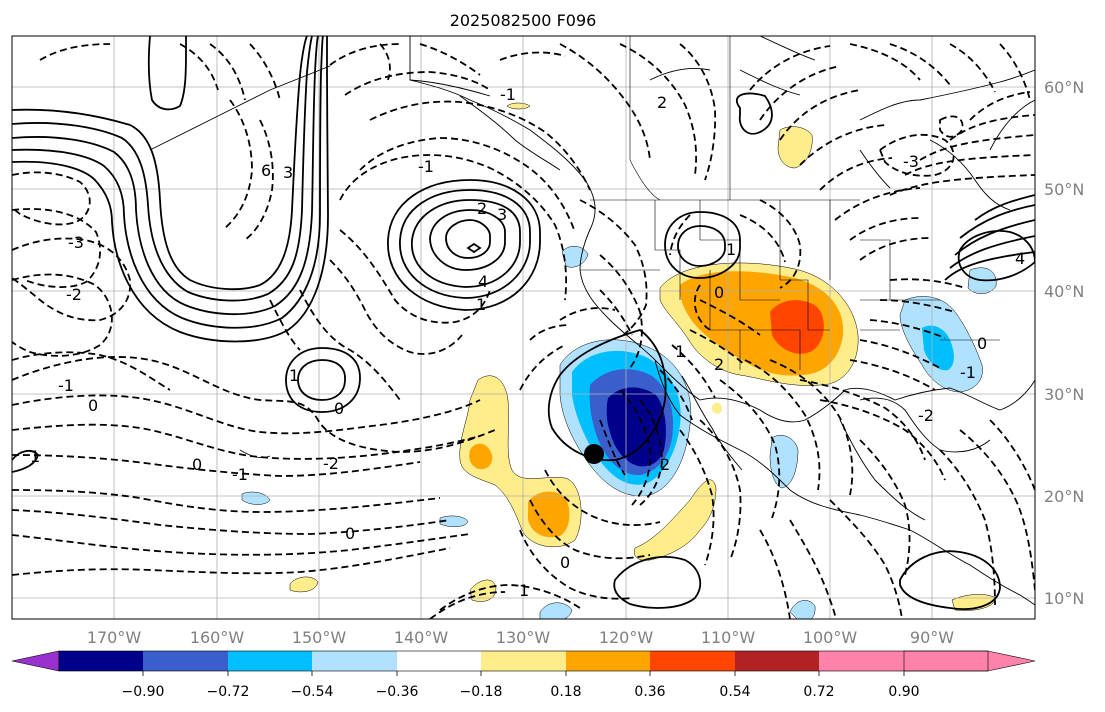 The height and width of the screenshot is (712, 1105). What do you see at coordinates (565, 692) in the screenshot?
I see `colorbar-tick-label: 0.18` at bounding box center [565, 692].